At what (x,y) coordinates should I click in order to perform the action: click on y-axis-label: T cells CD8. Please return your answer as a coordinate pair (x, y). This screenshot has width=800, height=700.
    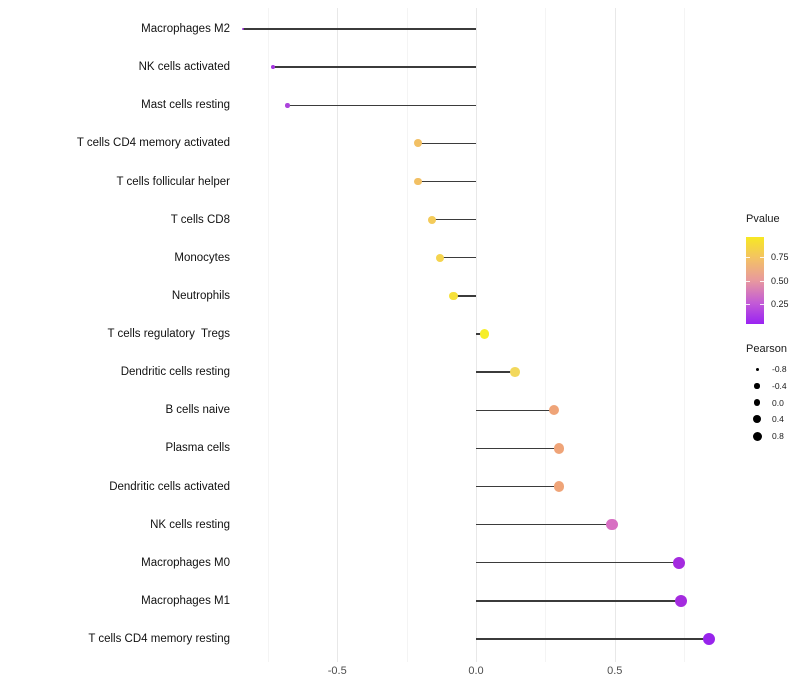
    Looking at the image, I should click on (200, 219).